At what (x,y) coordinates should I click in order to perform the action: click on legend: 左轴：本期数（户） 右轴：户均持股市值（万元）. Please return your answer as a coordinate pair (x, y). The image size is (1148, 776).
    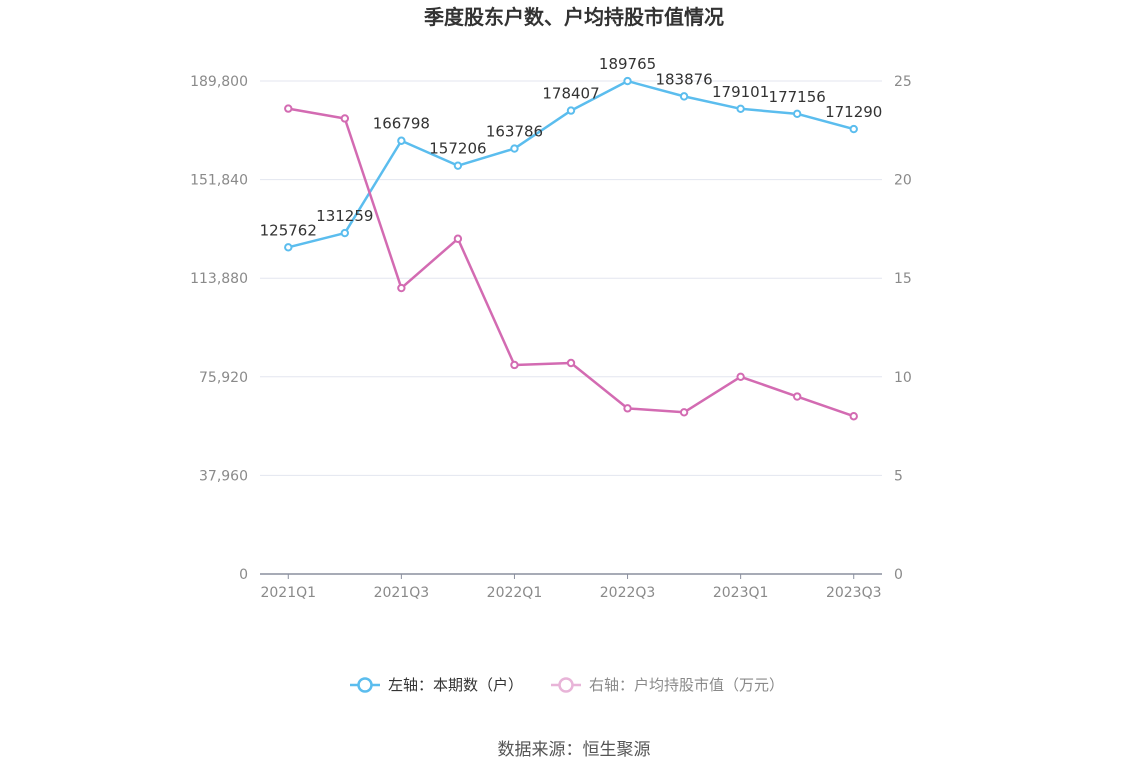
    Looking at the image, I should click on (567, 685).